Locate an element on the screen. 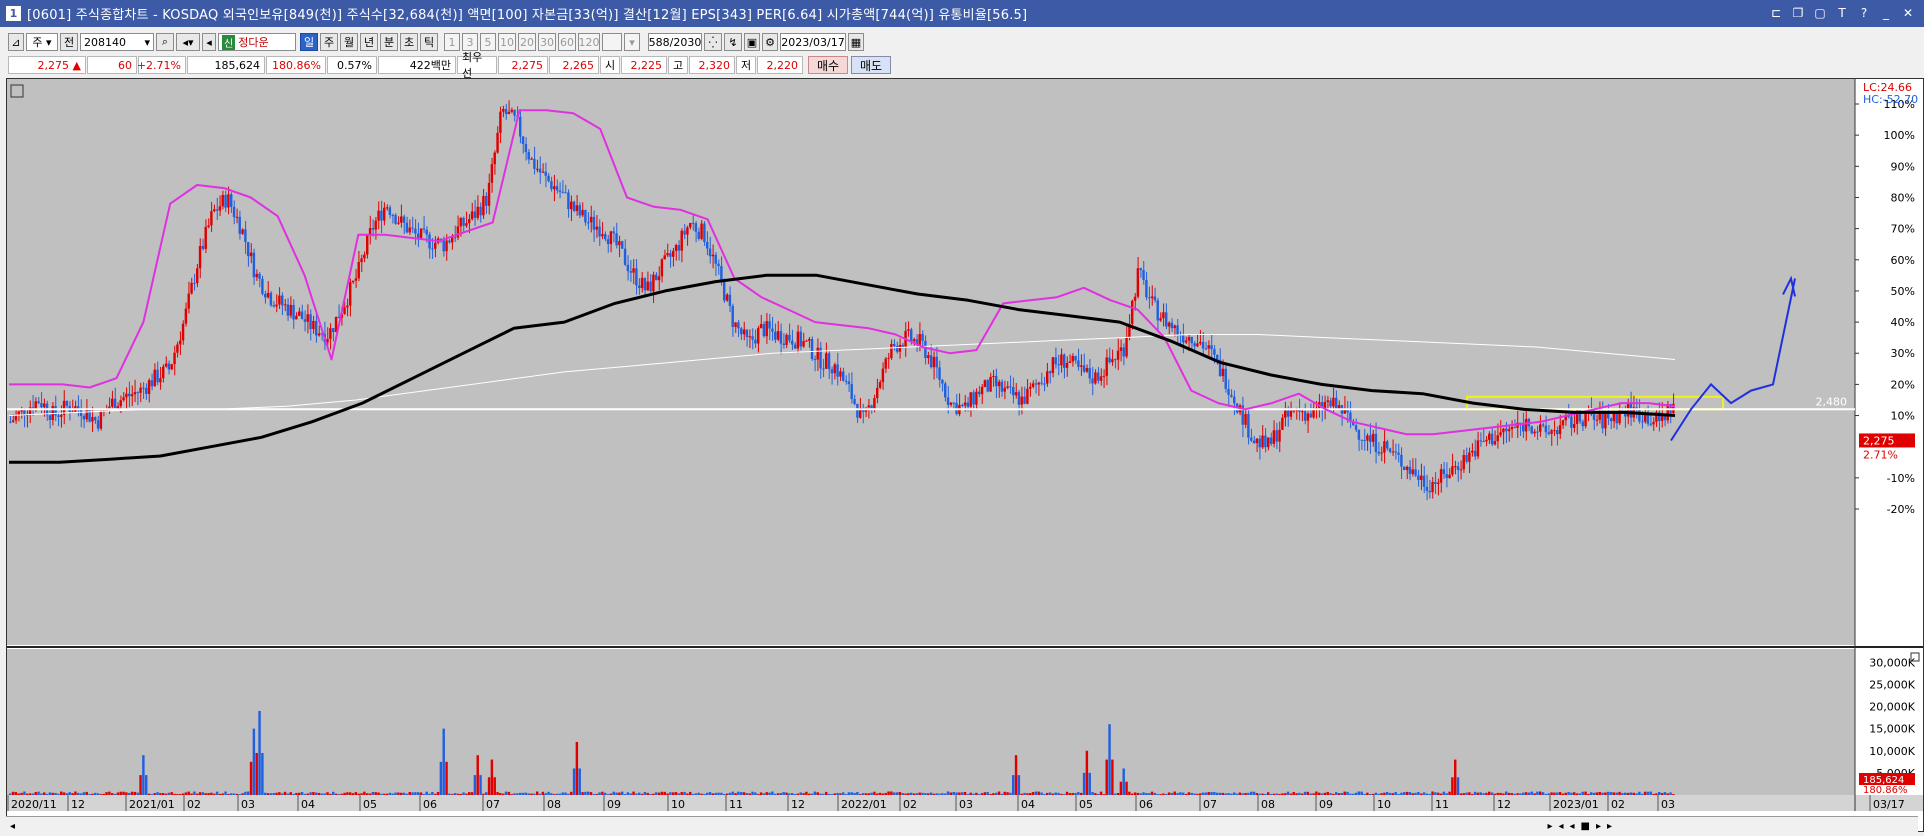  restore-icon: ❐ is located at coordinates (1798, 13).